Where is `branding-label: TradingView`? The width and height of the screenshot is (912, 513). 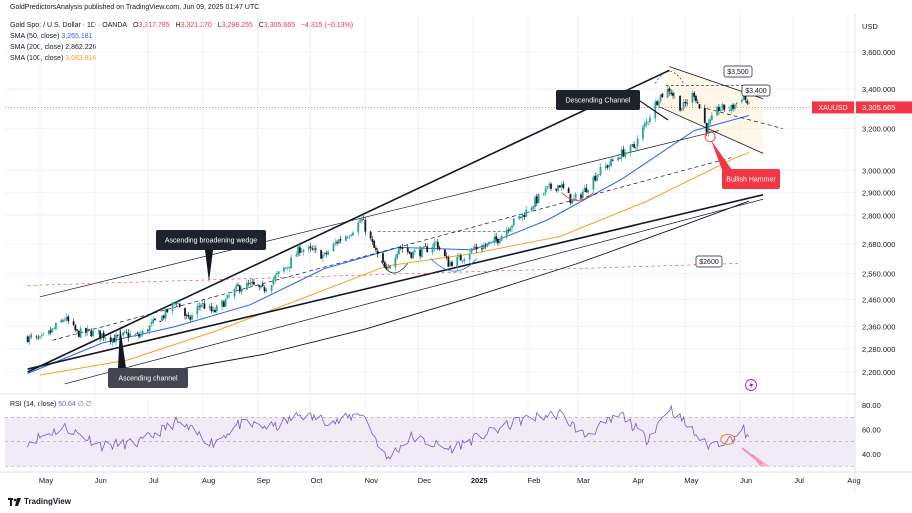 branding-label: TradingView is located at coordinates (47, 501).